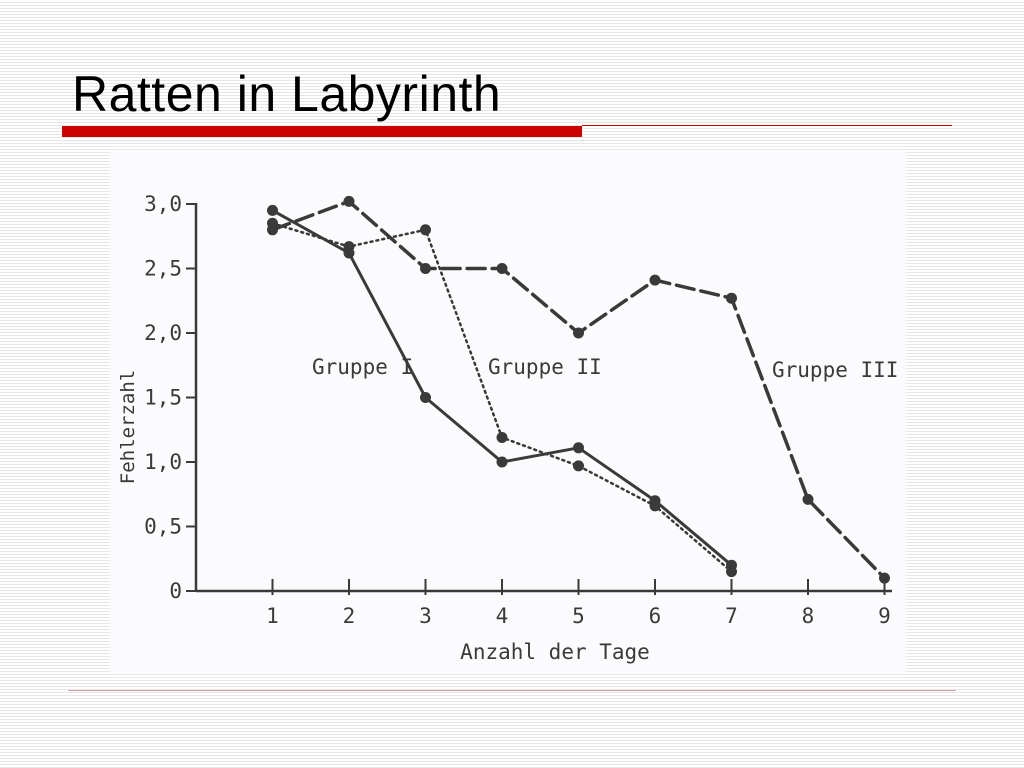 Image resolution: width=1024 pixels, height=768 pixels. I want to click on x-tick-label: 6, so click(655, 616).